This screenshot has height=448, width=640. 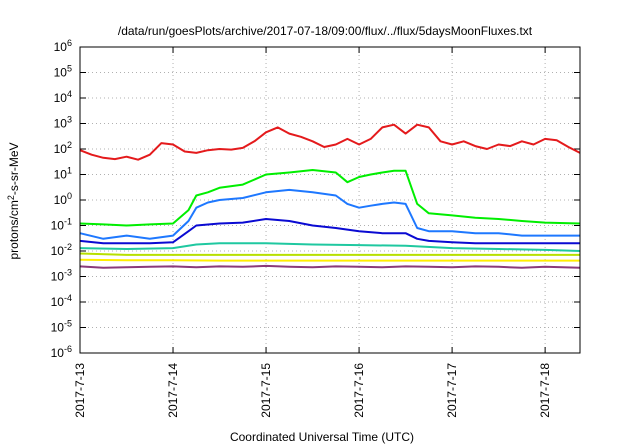 What do you see at coordinates (14, 229) in the screenshot?
I see `y-axis-label-base: protons/cm` at bounding box center [14, 229].